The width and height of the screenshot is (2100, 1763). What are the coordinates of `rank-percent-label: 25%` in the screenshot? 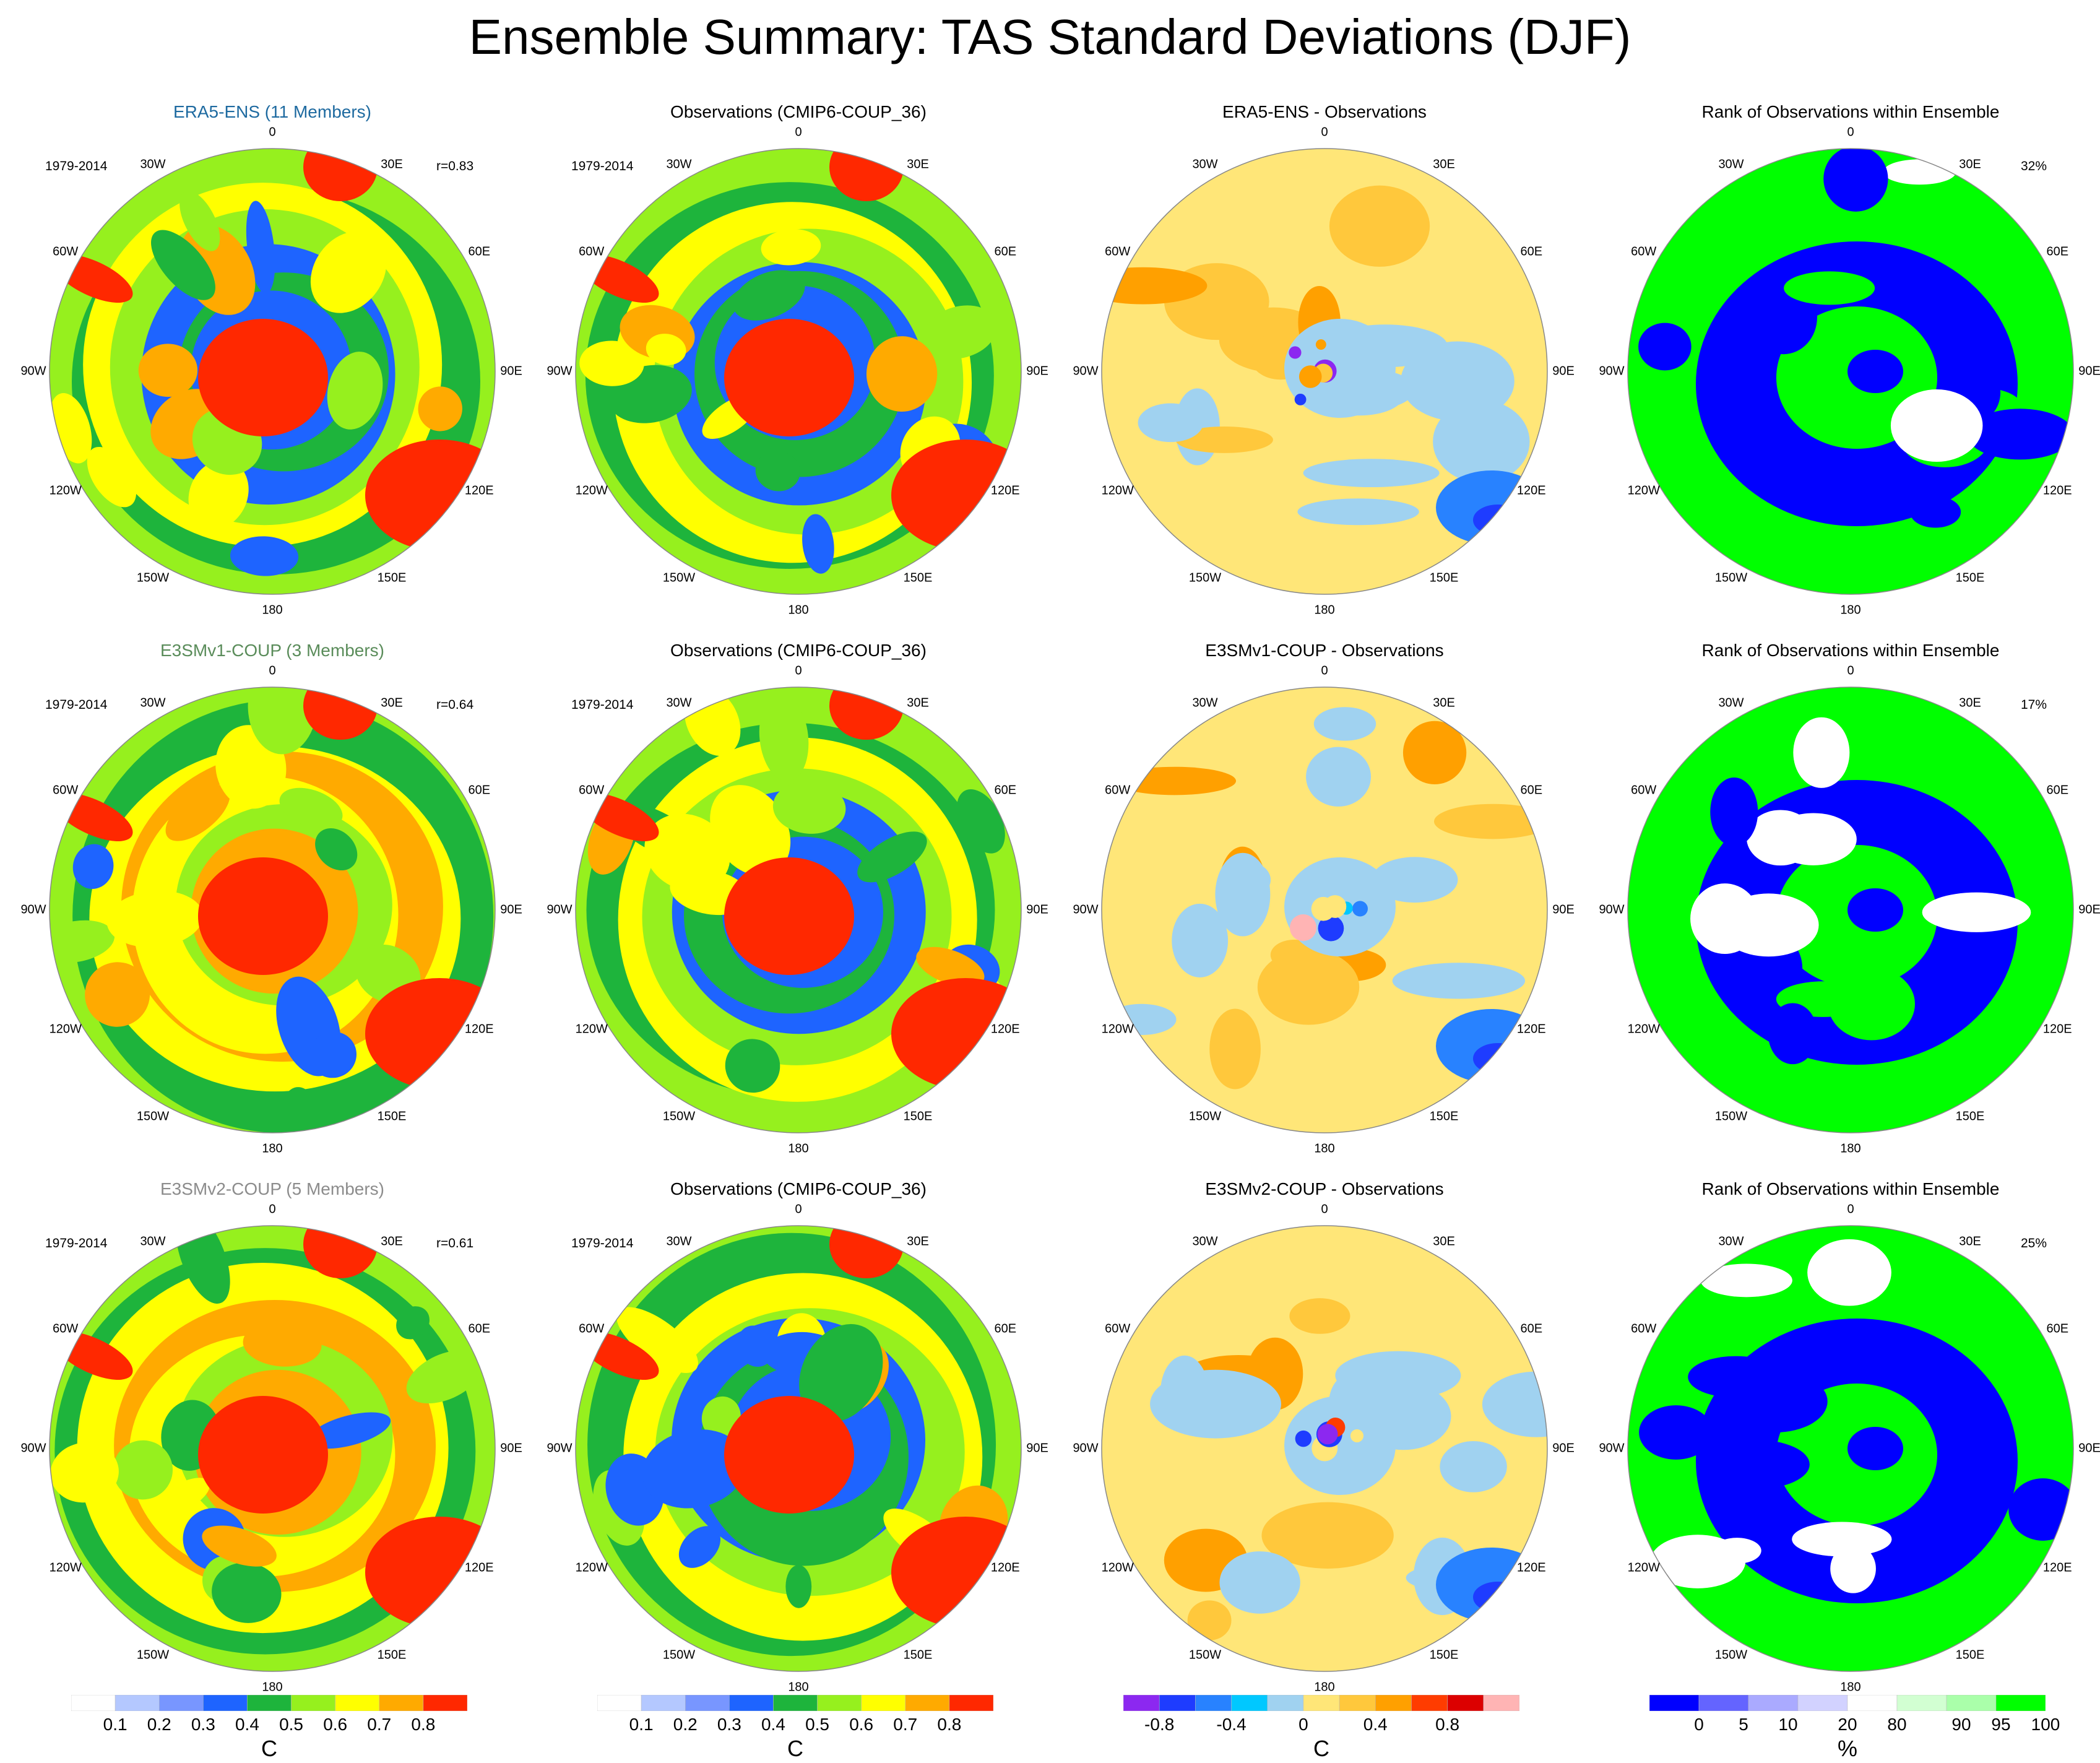 It's located at (2034, 1243).